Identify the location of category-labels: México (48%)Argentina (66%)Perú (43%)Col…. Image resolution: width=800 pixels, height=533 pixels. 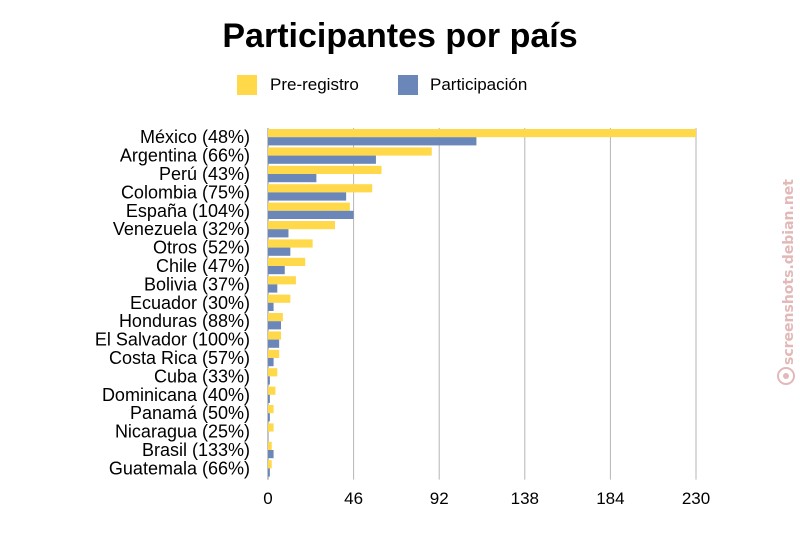
(172, 302).